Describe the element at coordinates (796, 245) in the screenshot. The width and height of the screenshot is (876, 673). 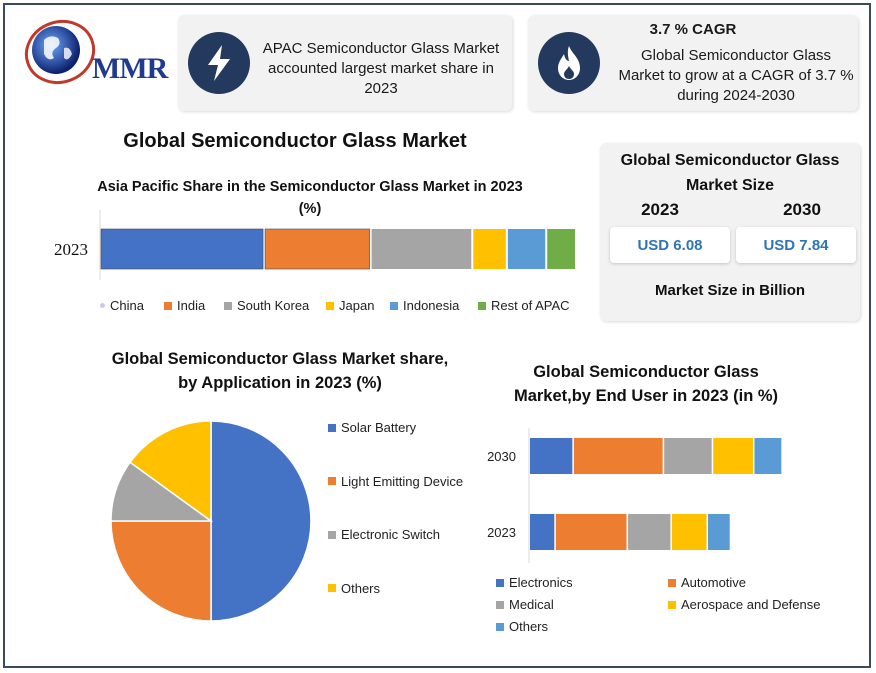
I see `market-size-value-2030: USD 7.84` at that location.